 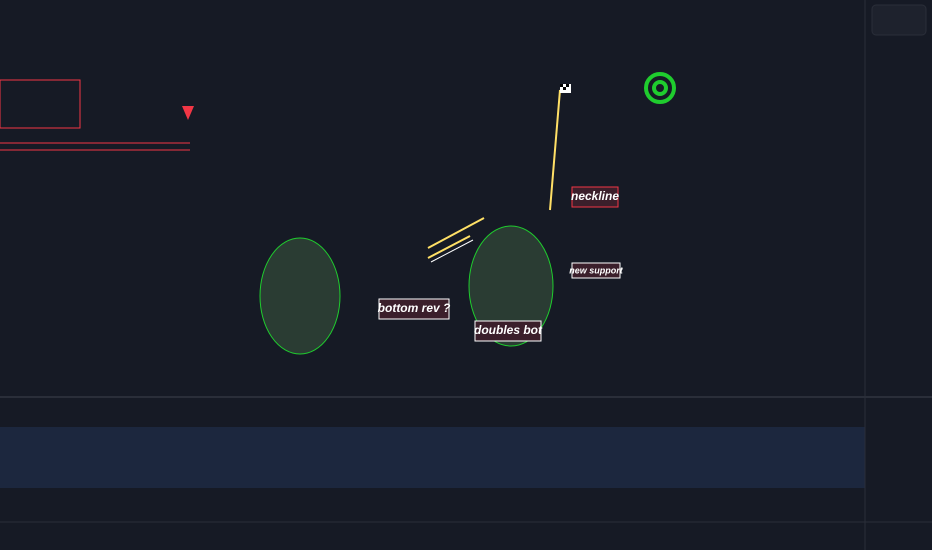 I want to click on annotation: bottom rev ?, so click(x=414, y=308).